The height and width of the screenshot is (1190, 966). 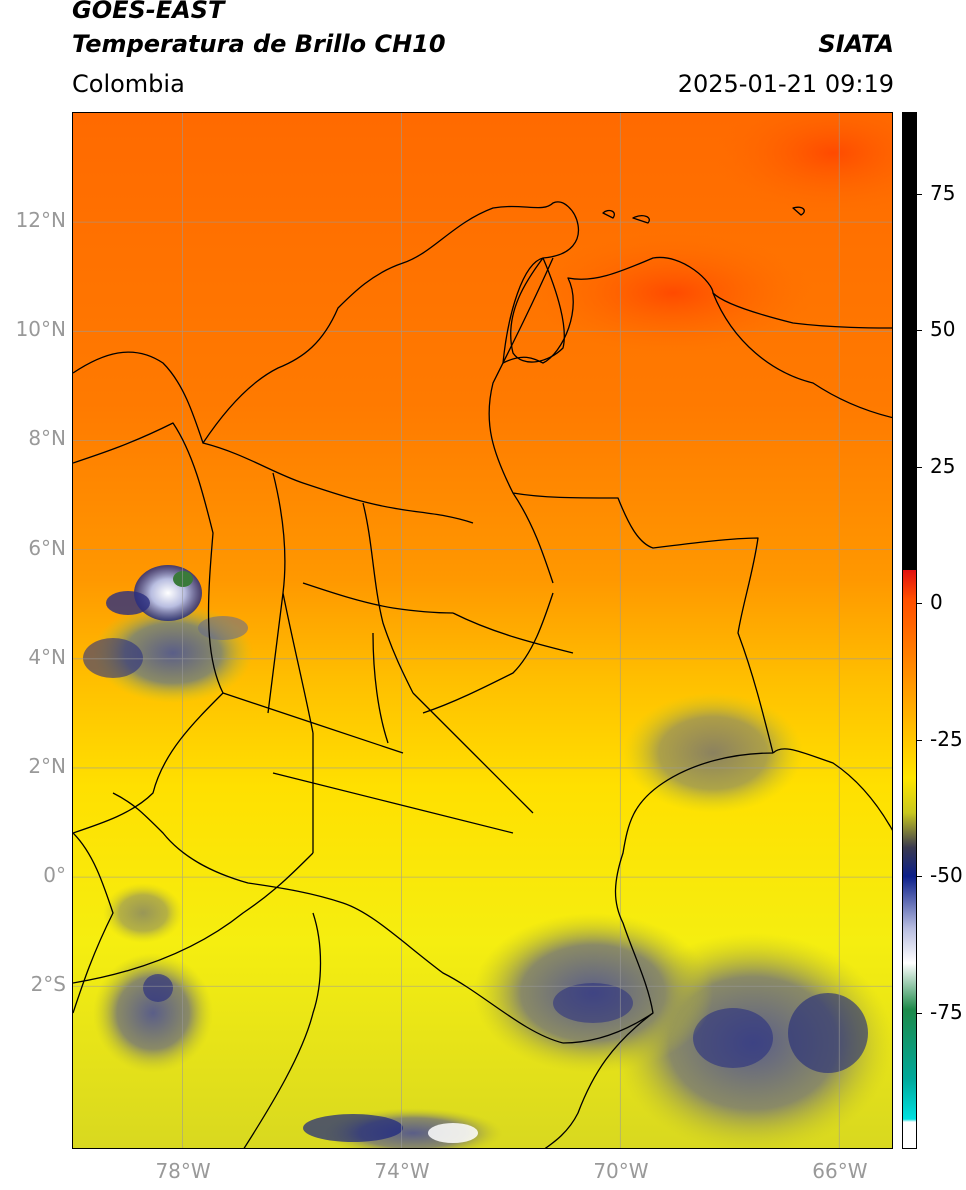 I want to click on island-margarita, so click(x=798, y=211).